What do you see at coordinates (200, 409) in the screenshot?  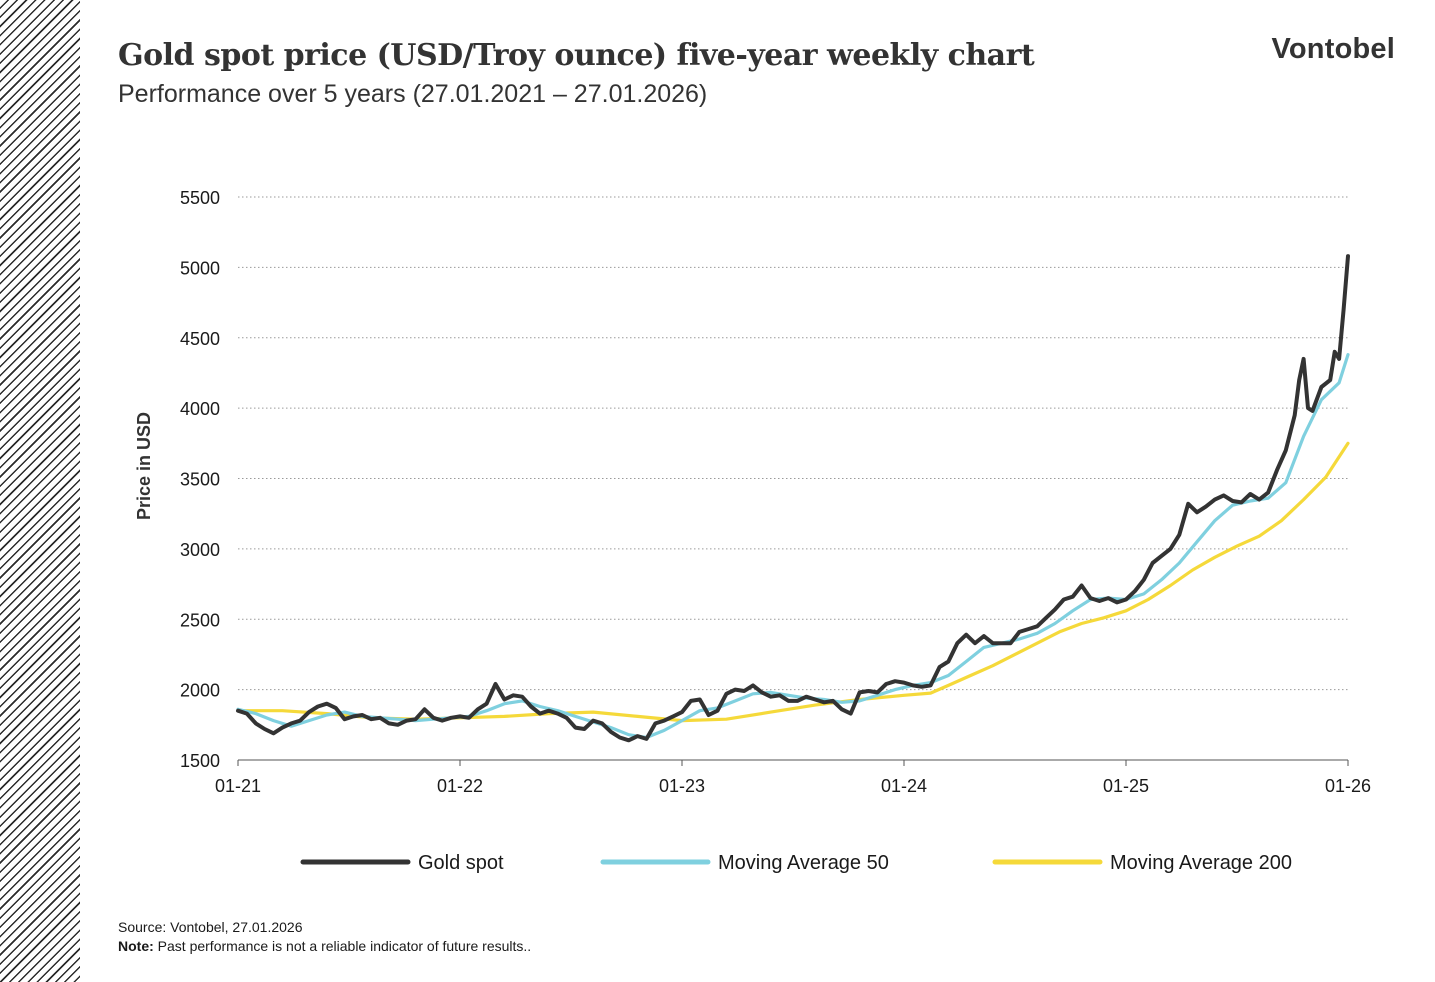 I see `y-tick-label: 4000` at bounding box center [200, 409].